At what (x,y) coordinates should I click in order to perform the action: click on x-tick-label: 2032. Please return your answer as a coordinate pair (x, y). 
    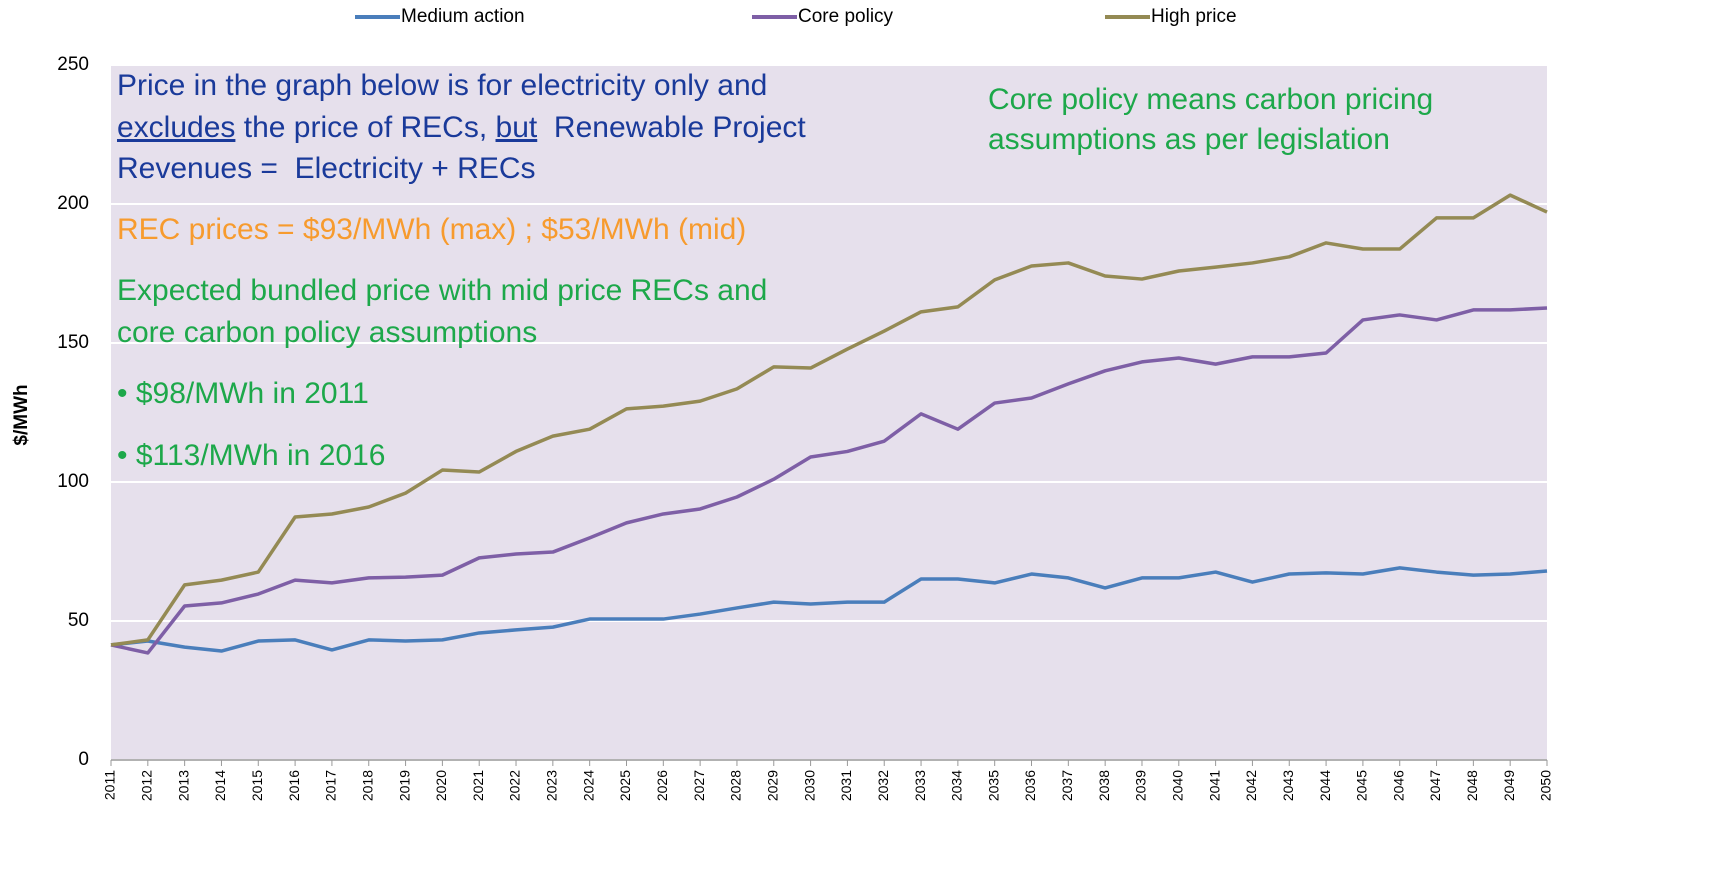
    Looking at the image, I should click on (883, 785).